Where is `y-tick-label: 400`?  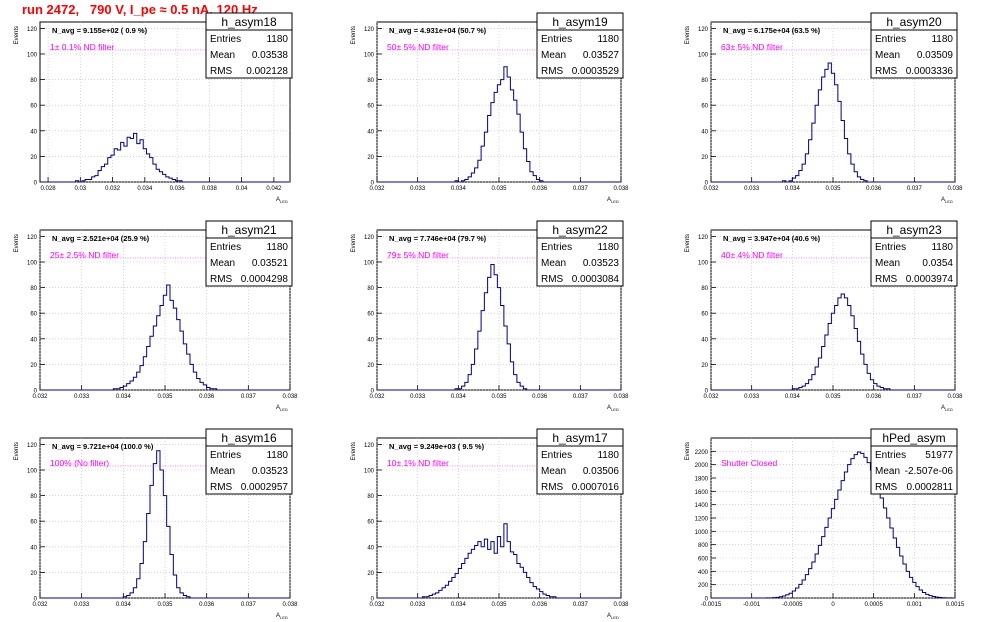
y-tick-label: 400 is located at coordinates (703, 573).